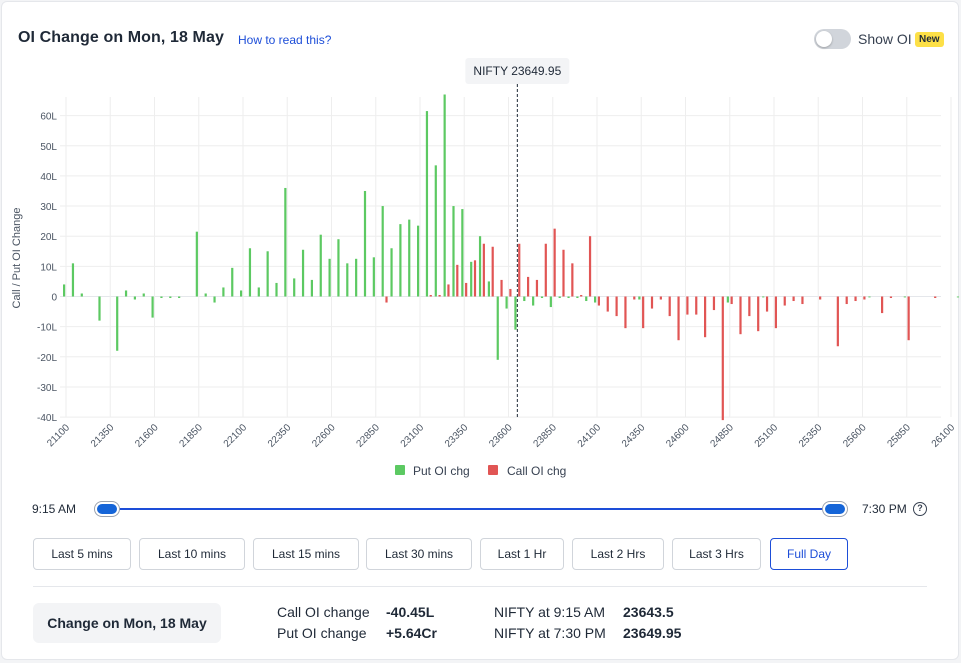 The height and width of the screenshot is (663, 961). Describe the element at coordinates (191, 436) in the screenshot. I see `x-tick-label: 21850` at that location.